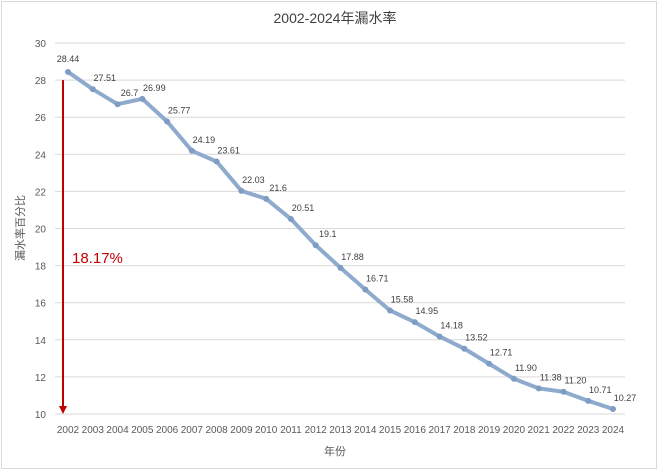 This screenshot has height=470, width=658. What do you see at coordinates (501, 353) in the screenshot?
I see `data-label: 12.71` at bounding box center [501, 353].